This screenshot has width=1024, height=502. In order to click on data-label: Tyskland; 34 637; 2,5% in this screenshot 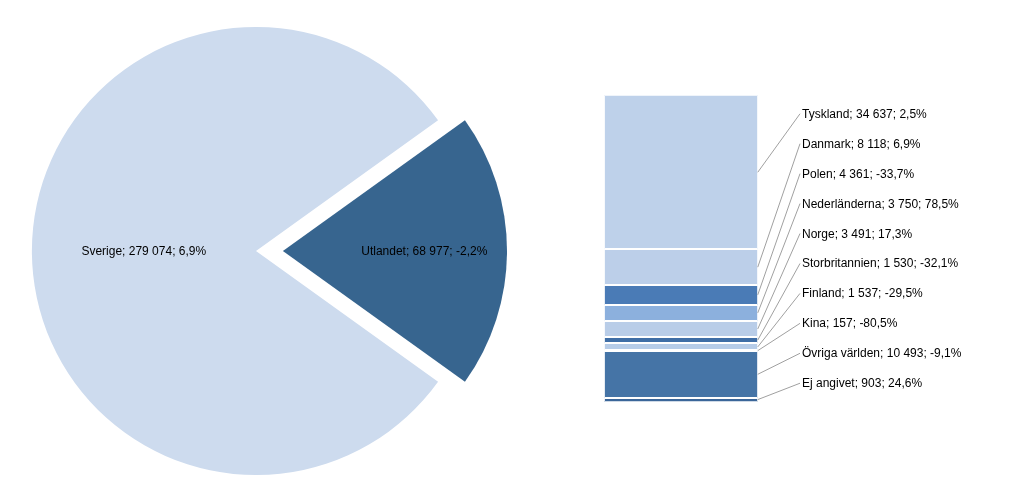, I will do `click(865, 114)`.